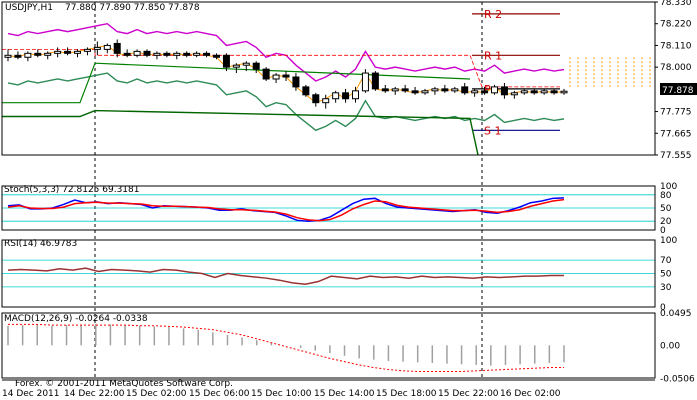 Image resolution: width=697 pixels, height=400 pixels. What do you see at coordinates (668, 187) in the screenshot?
I see `stoch-tick-label: 100` at bounding box center [668, 187].